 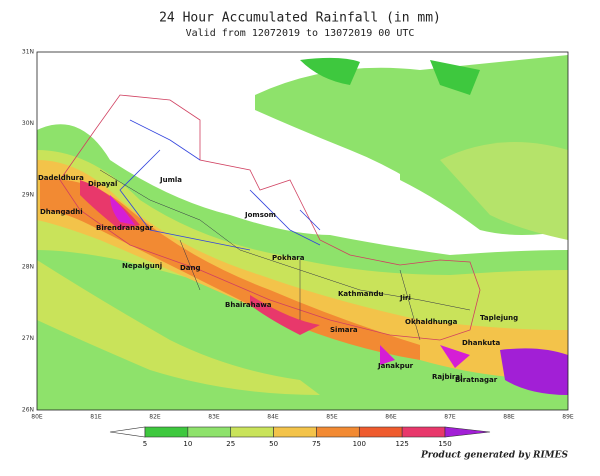 I want to click on lon-label: 81E, so click(x=96, y=417).